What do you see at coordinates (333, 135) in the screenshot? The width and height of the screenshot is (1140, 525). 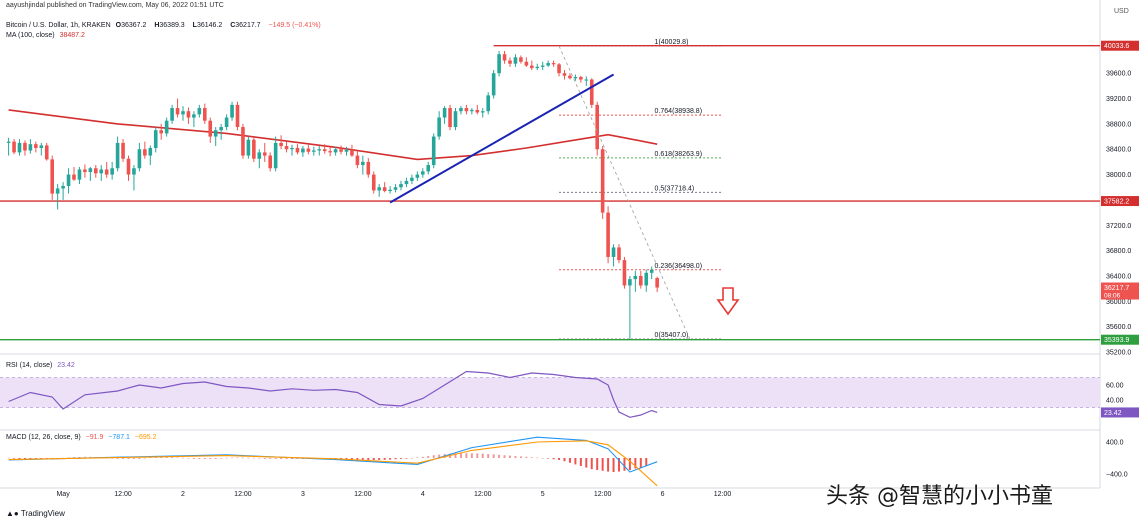 I see `ma-line` at bounding box center [333, 135].